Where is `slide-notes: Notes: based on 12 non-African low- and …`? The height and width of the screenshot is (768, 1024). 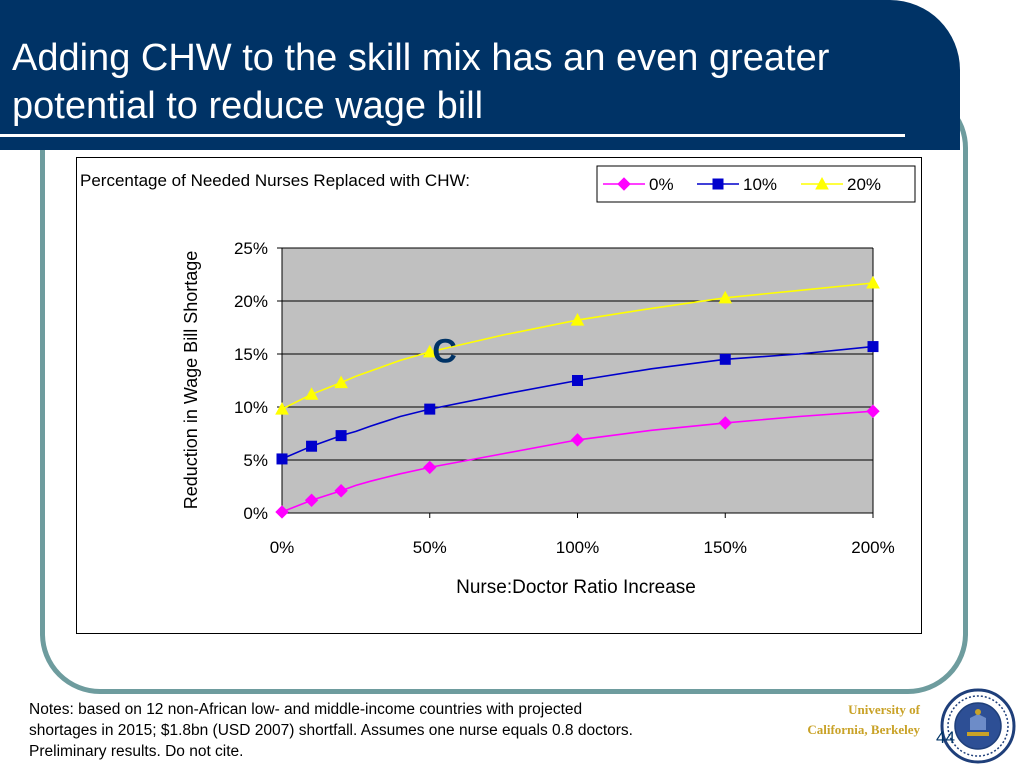
slide-notes: Notes: based on 12 non-African low- and … is located at coordinates (424, 730).